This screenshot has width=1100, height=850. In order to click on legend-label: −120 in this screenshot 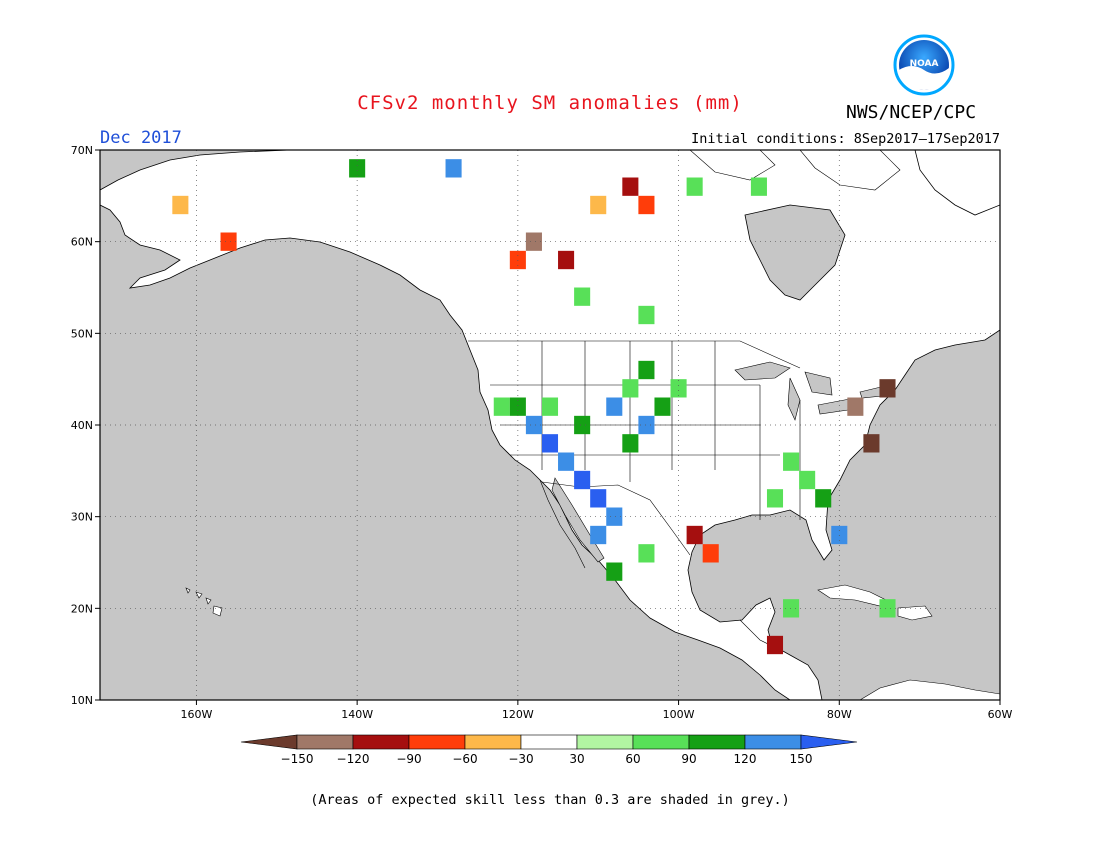, I will do `click(353, 759)`.